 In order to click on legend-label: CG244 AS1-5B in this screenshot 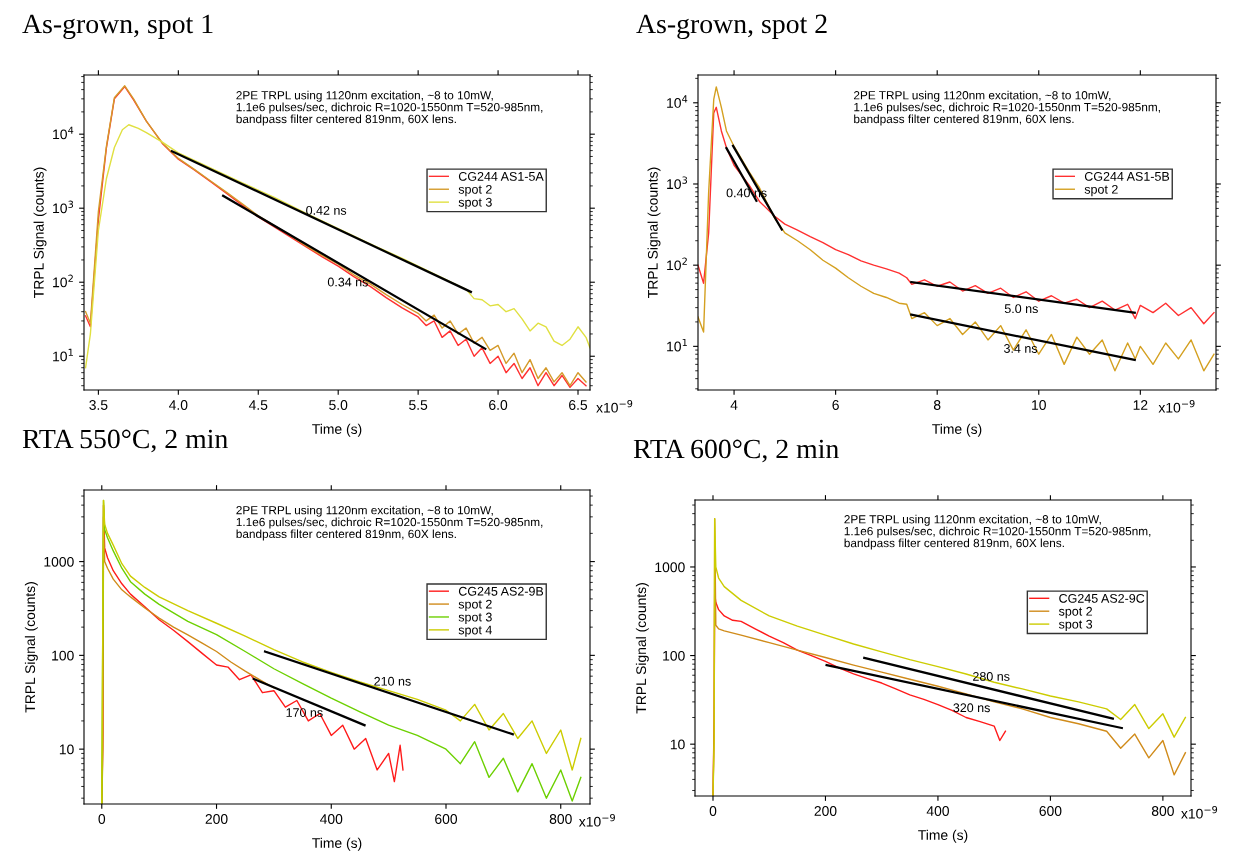, I will do `click(1127, 176)`.